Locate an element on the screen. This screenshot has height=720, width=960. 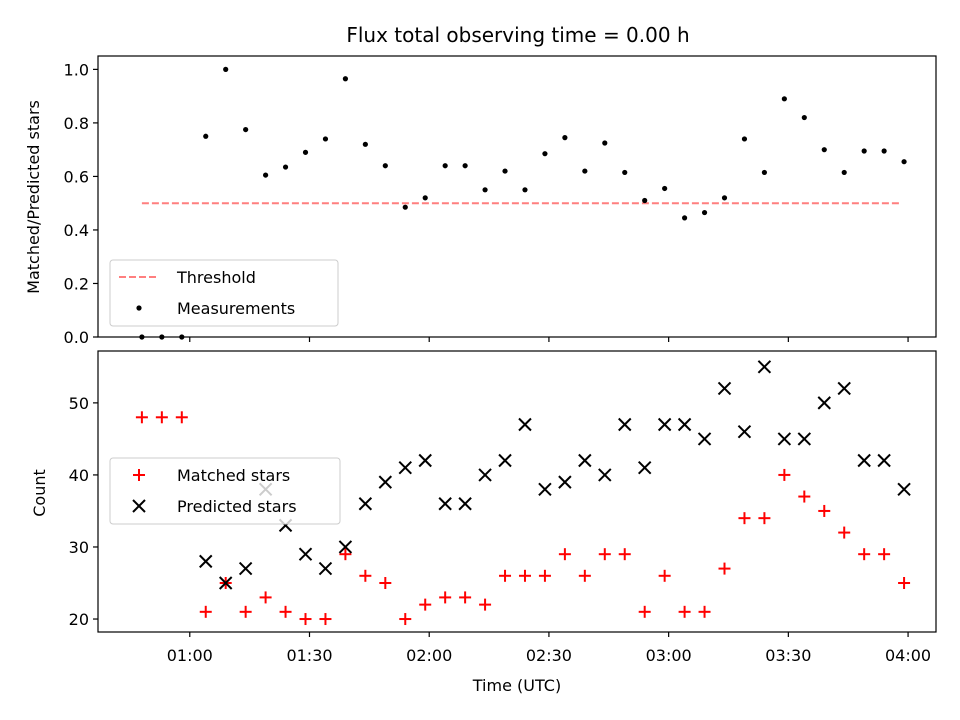
legend-measurements-swatch is located at coordinates (139, 308).